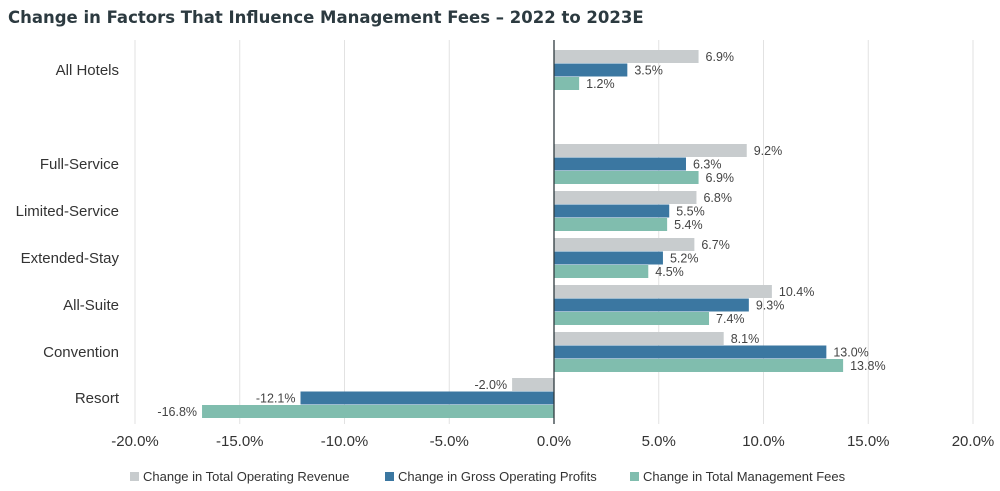 This screenshot has width=1000, height=491. What do you see at coordinates (345, 441) in the screenshot?
I see `x-tick-label: -10.0%` at bounding box center [345, 441].